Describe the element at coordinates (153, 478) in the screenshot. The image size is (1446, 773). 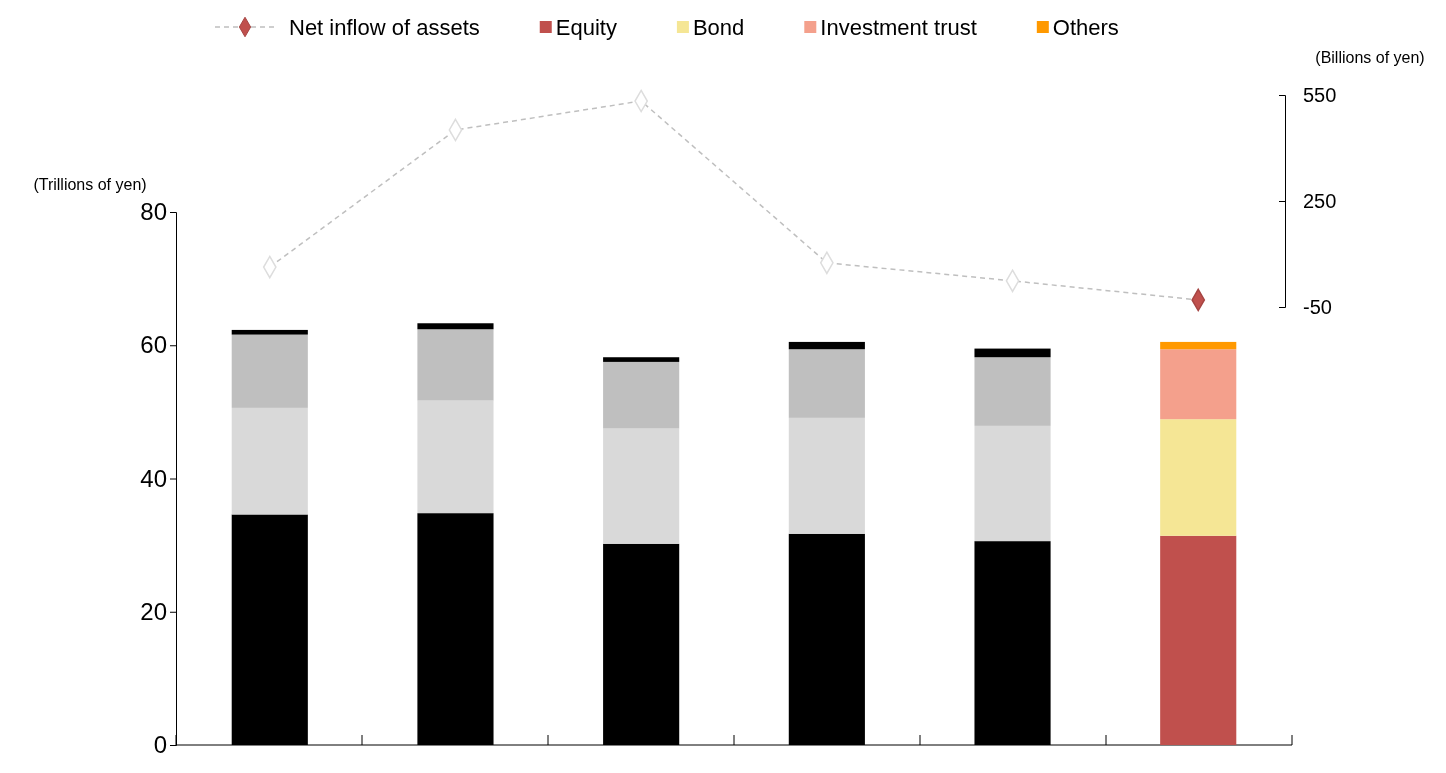
I see `y-tick-label: 40` at that location.